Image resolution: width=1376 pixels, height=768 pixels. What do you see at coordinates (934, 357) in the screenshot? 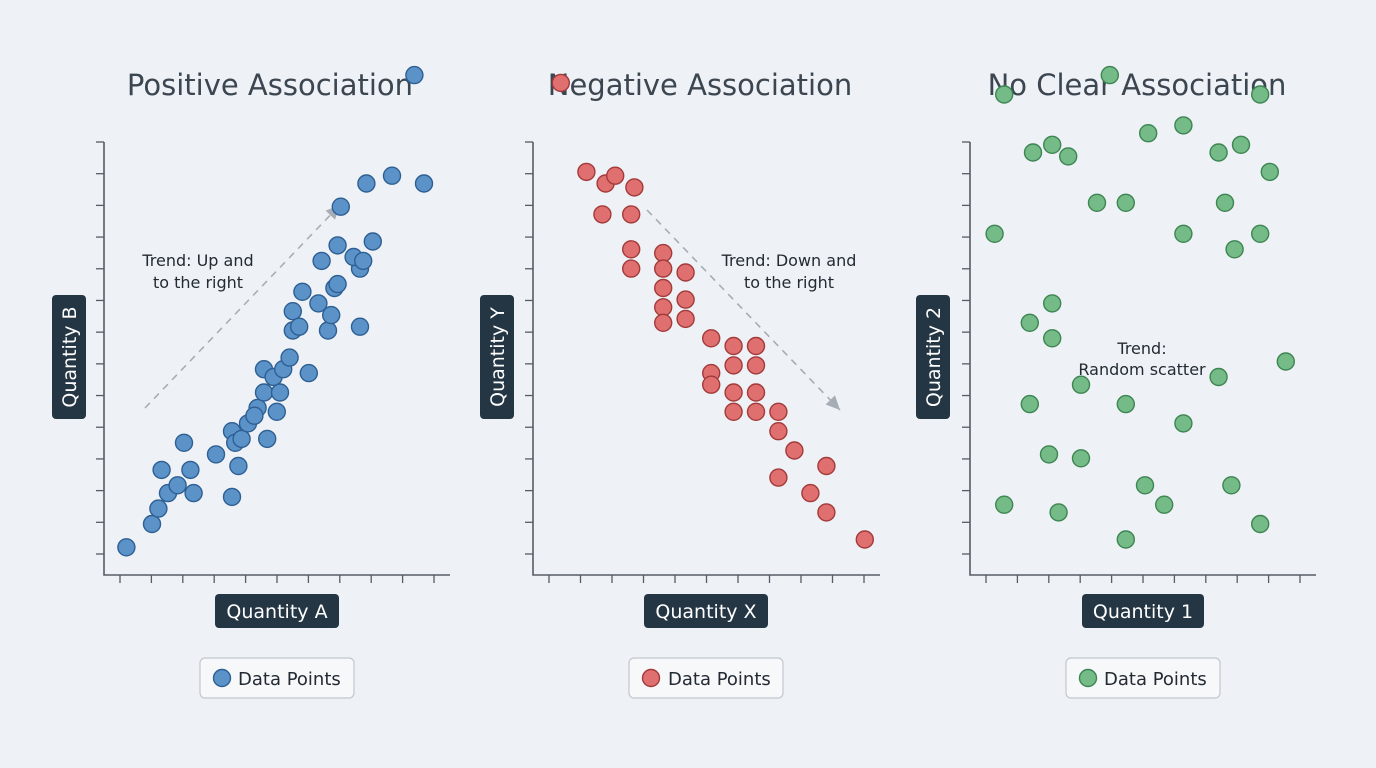
I see `y-axis-label-text: Quantity 2` at bounding box center [934, 357].